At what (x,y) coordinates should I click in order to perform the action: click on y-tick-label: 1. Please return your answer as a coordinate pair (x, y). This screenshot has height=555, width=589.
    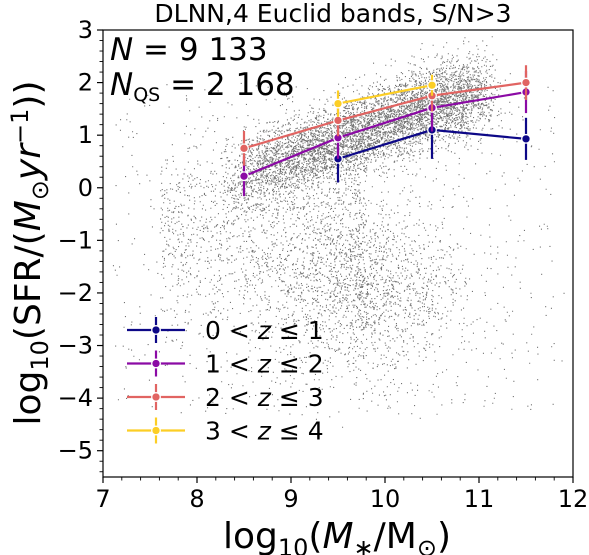
    Looking at the image, I should click on (85, 135).